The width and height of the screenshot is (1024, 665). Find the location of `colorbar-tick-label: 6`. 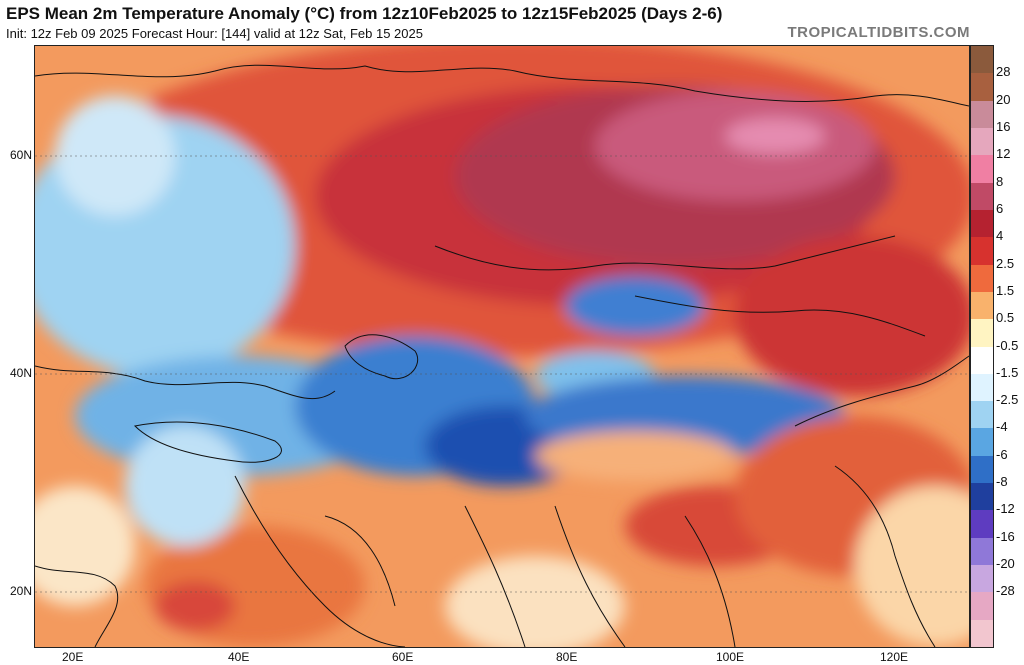

colorbar-tick-label: 6 is located at coordinates (1000, 208).